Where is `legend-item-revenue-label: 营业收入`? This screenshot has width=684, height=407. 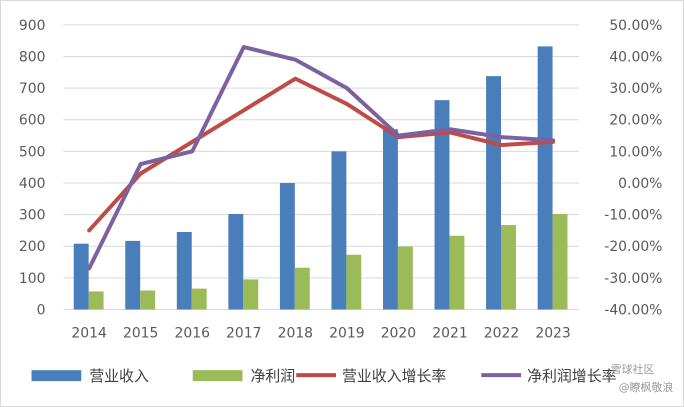 legend-item-revenue-label: 营业收入 is located at coordinates (119, 376).